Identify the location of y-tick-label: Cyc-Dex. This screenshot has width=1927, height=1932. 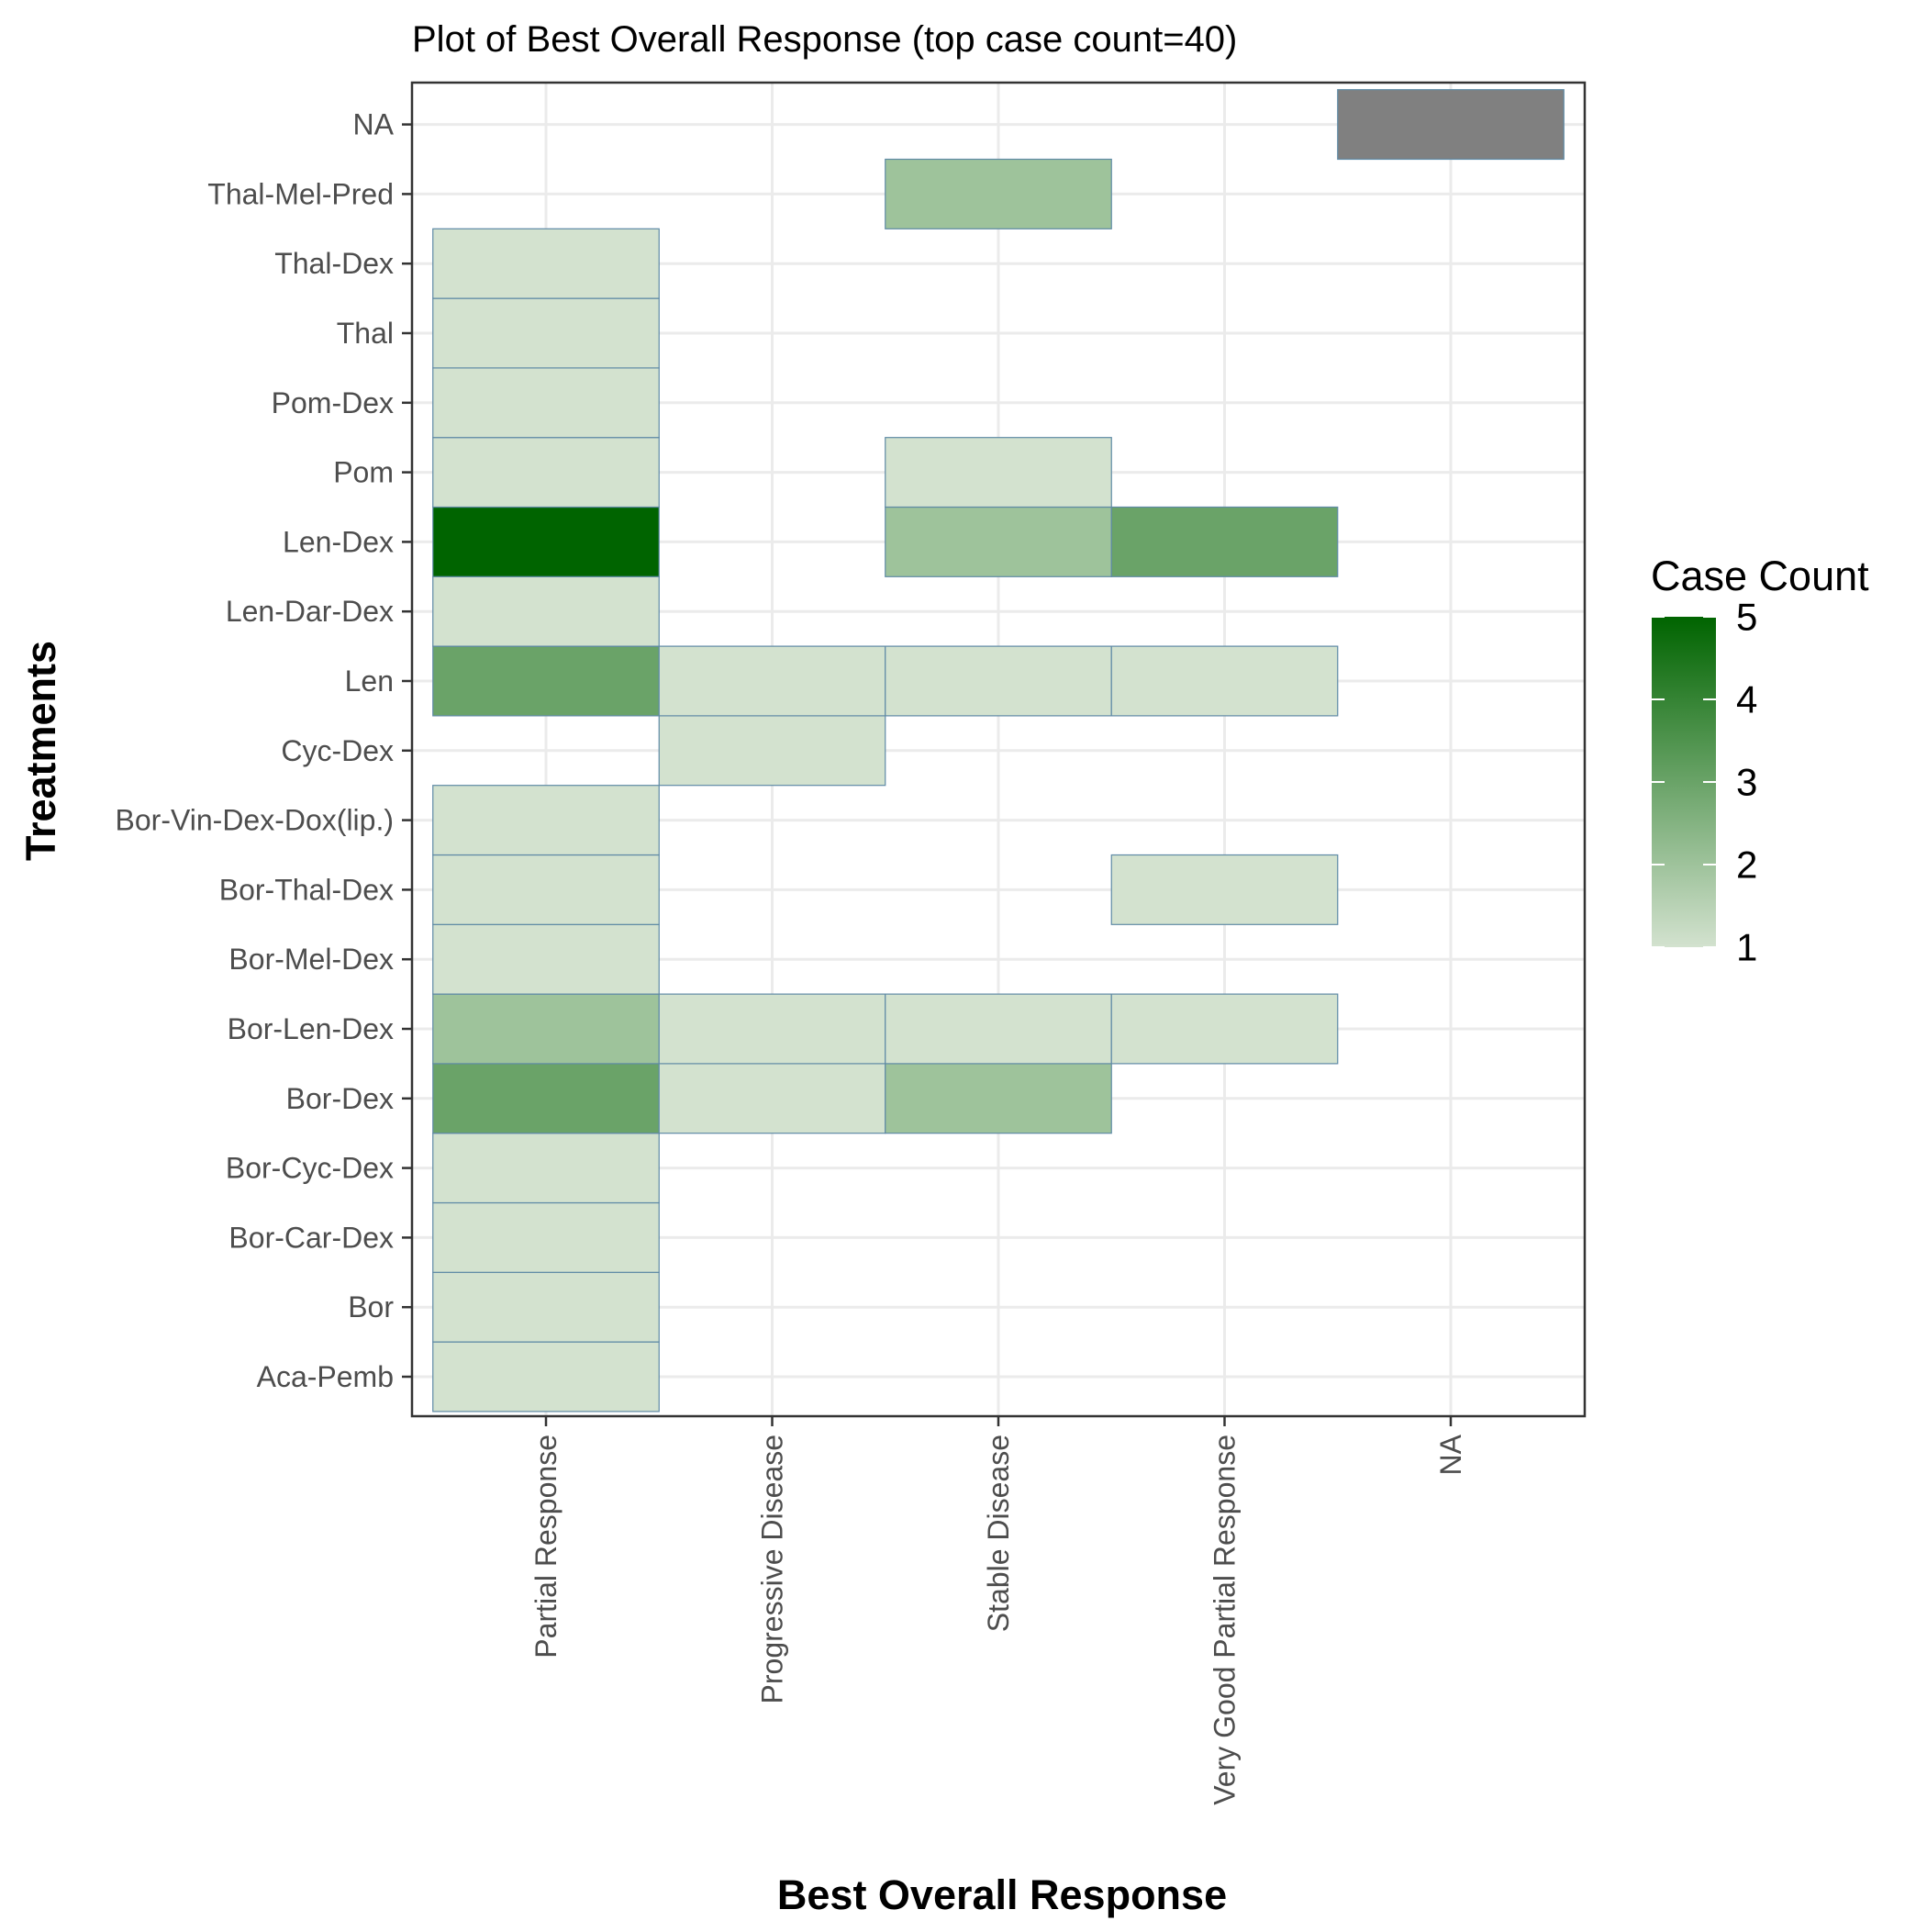
(337, 750).